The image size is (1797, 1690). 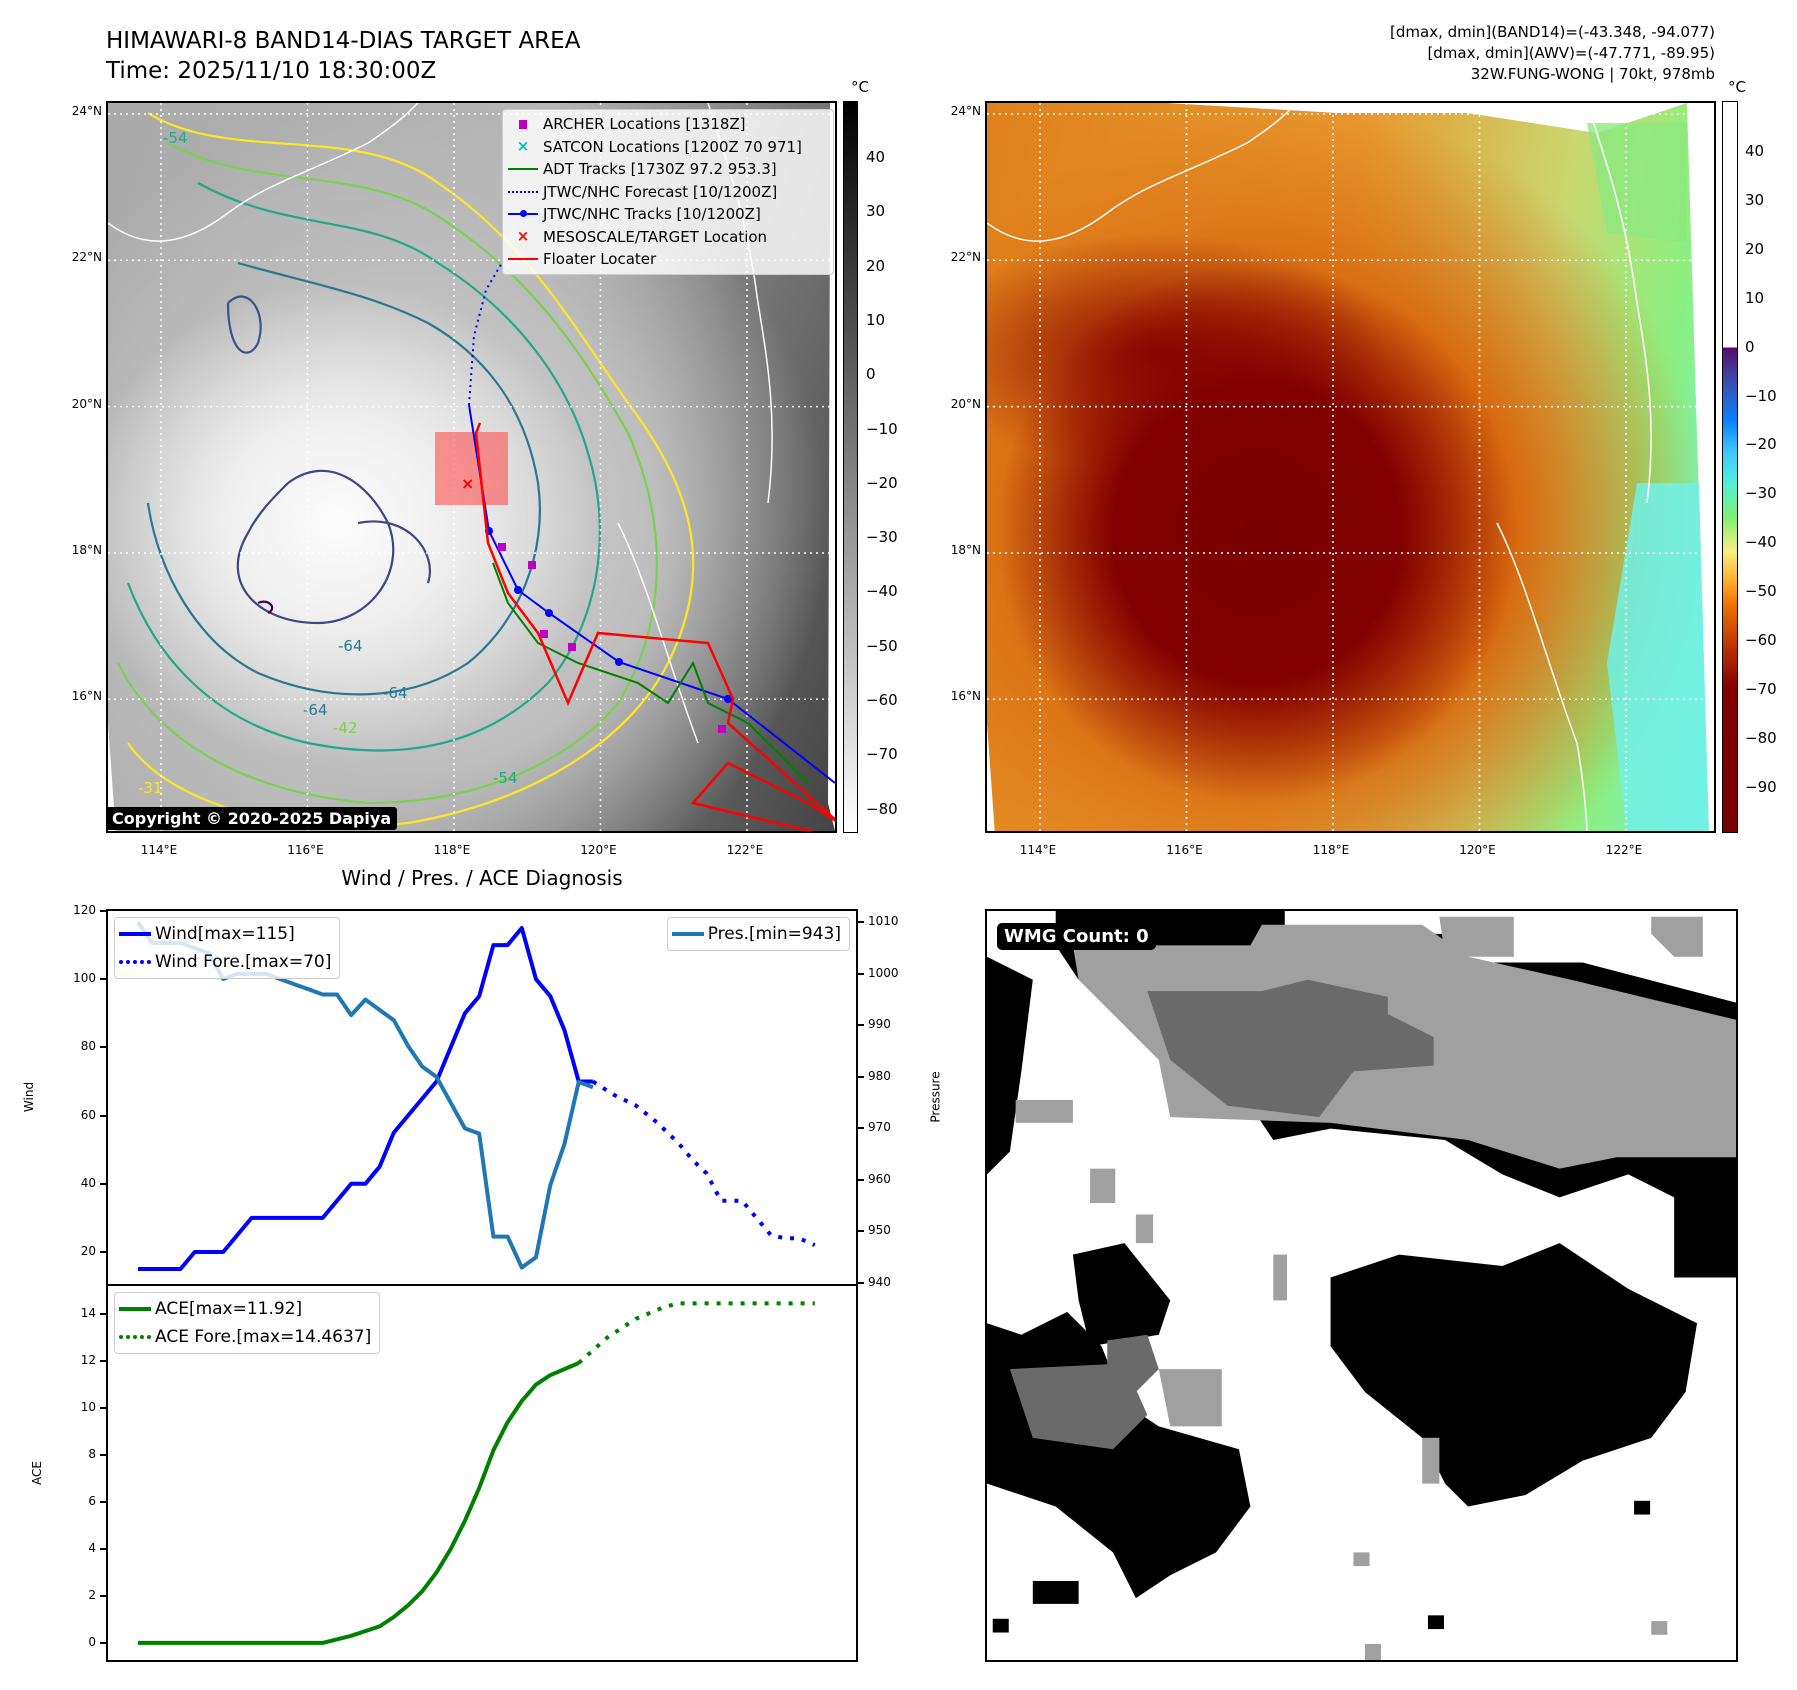 I want to click on awv-colorbar, so click(x=1730, y=467).